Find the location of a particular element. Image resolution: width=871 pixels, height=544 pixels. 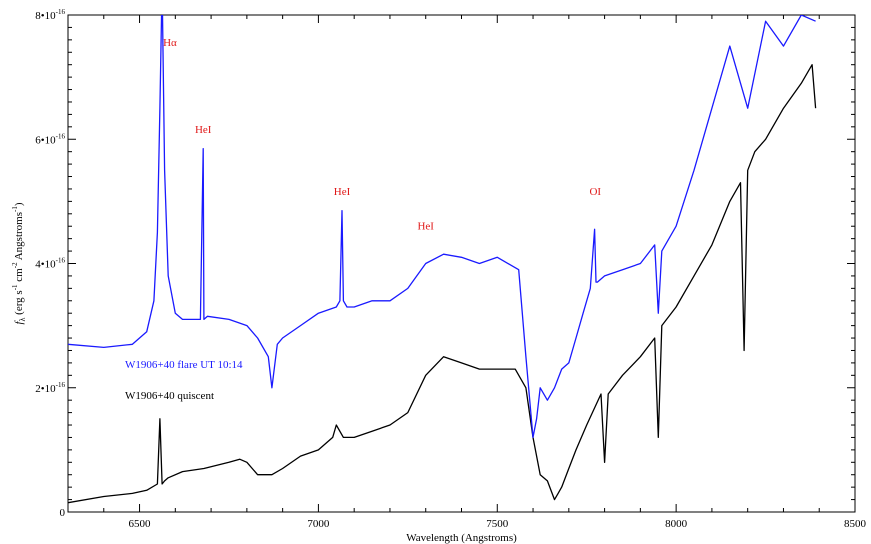

legend-quiescent-label: W1906+40 quiscent is located at coordinates (169, 396).